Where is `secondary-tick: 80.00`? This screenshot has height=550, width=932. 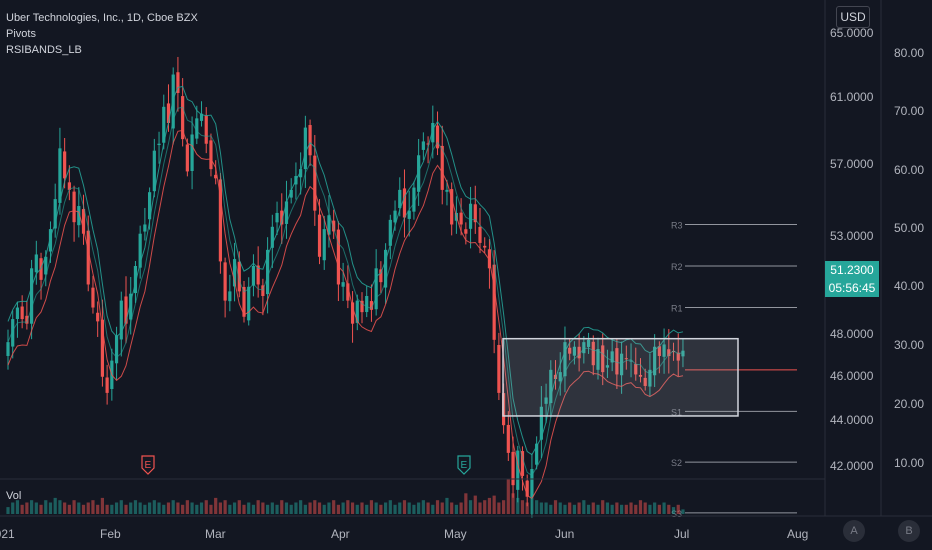
secondary-tick: 80.00 is located at coordinates (909, 53).